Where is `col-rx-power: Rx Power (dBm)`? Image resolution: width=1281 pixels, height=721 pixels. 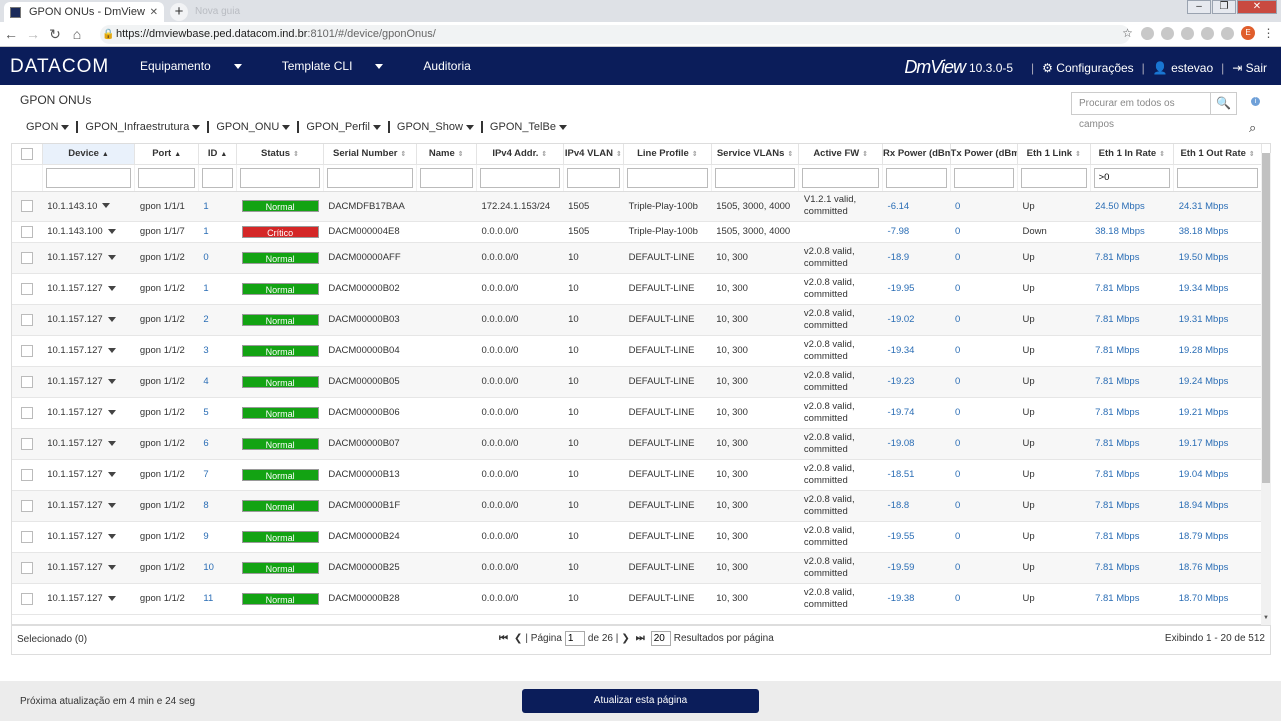
col-rx-power: Rx Power (dBm) is located at coordinates (916, 154).